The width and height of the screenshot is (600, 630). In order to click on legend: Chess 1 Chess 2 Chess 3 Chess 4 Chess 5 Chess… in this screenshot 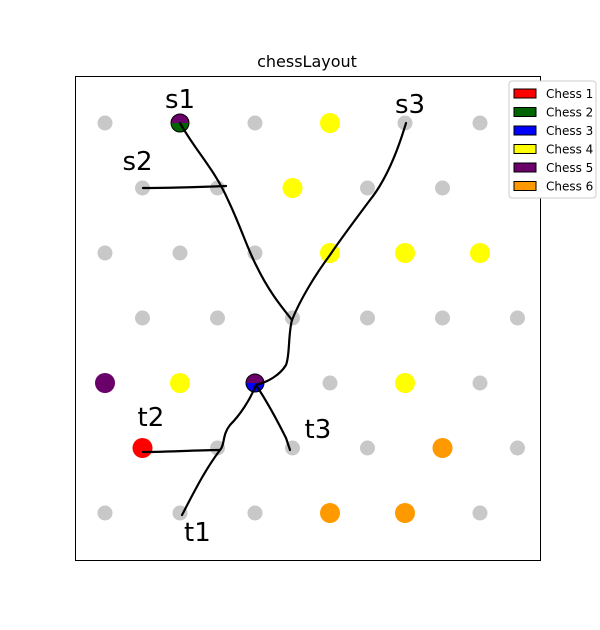, I will do `click(552, 139)`.